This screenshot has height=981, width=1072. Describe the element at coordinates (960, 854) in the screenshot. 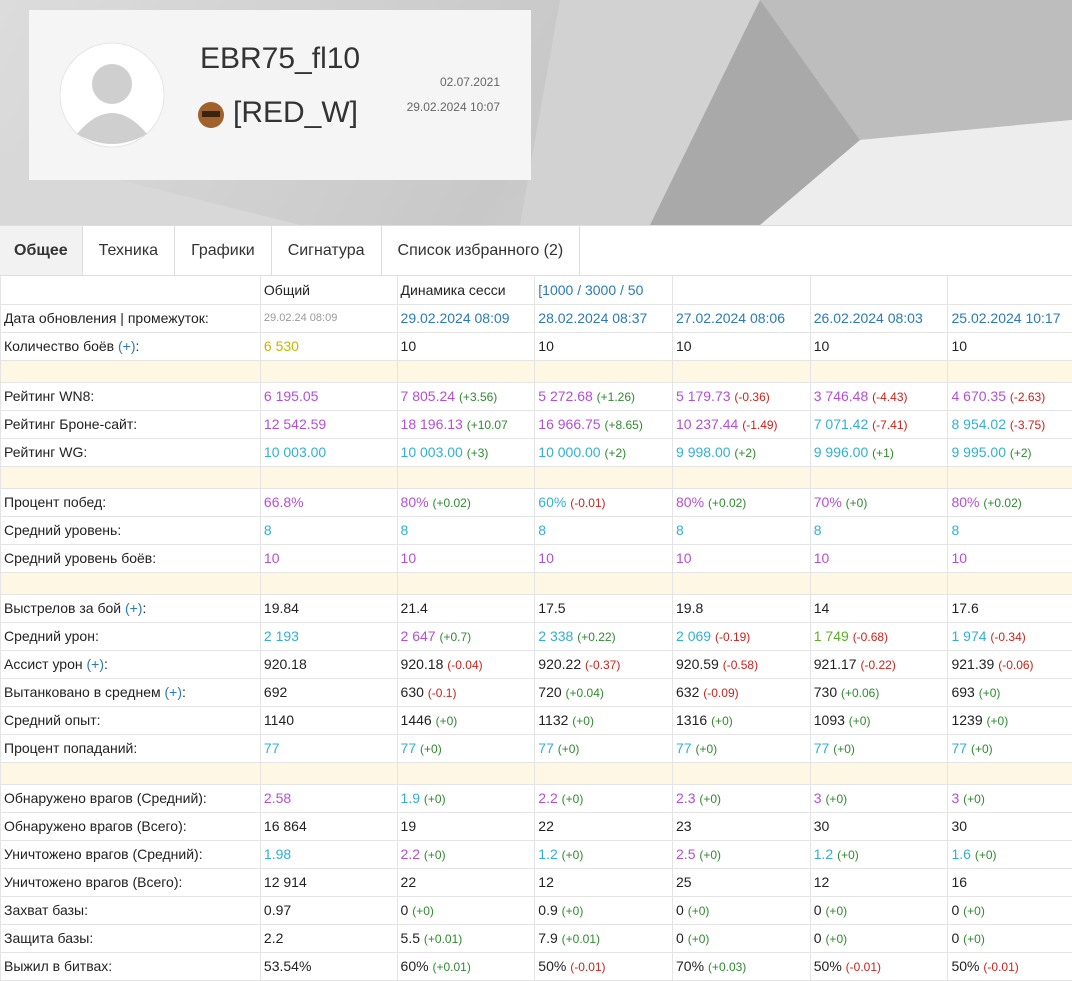

I see `stat-value: 1.6` at that location.